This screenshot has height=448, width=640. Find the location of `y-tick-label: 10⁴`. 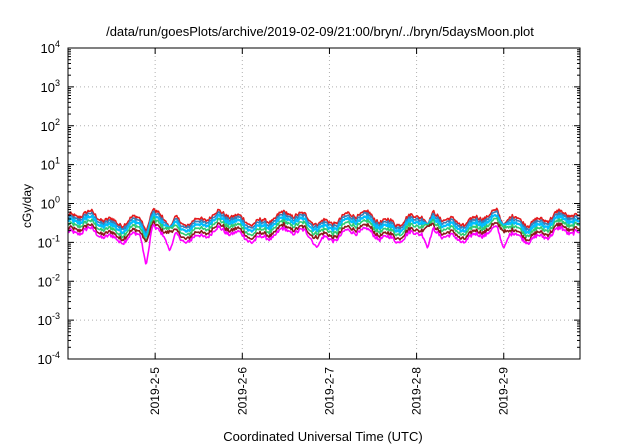

y-tick-label: 10⁴ is located at coordinates (50, 47).